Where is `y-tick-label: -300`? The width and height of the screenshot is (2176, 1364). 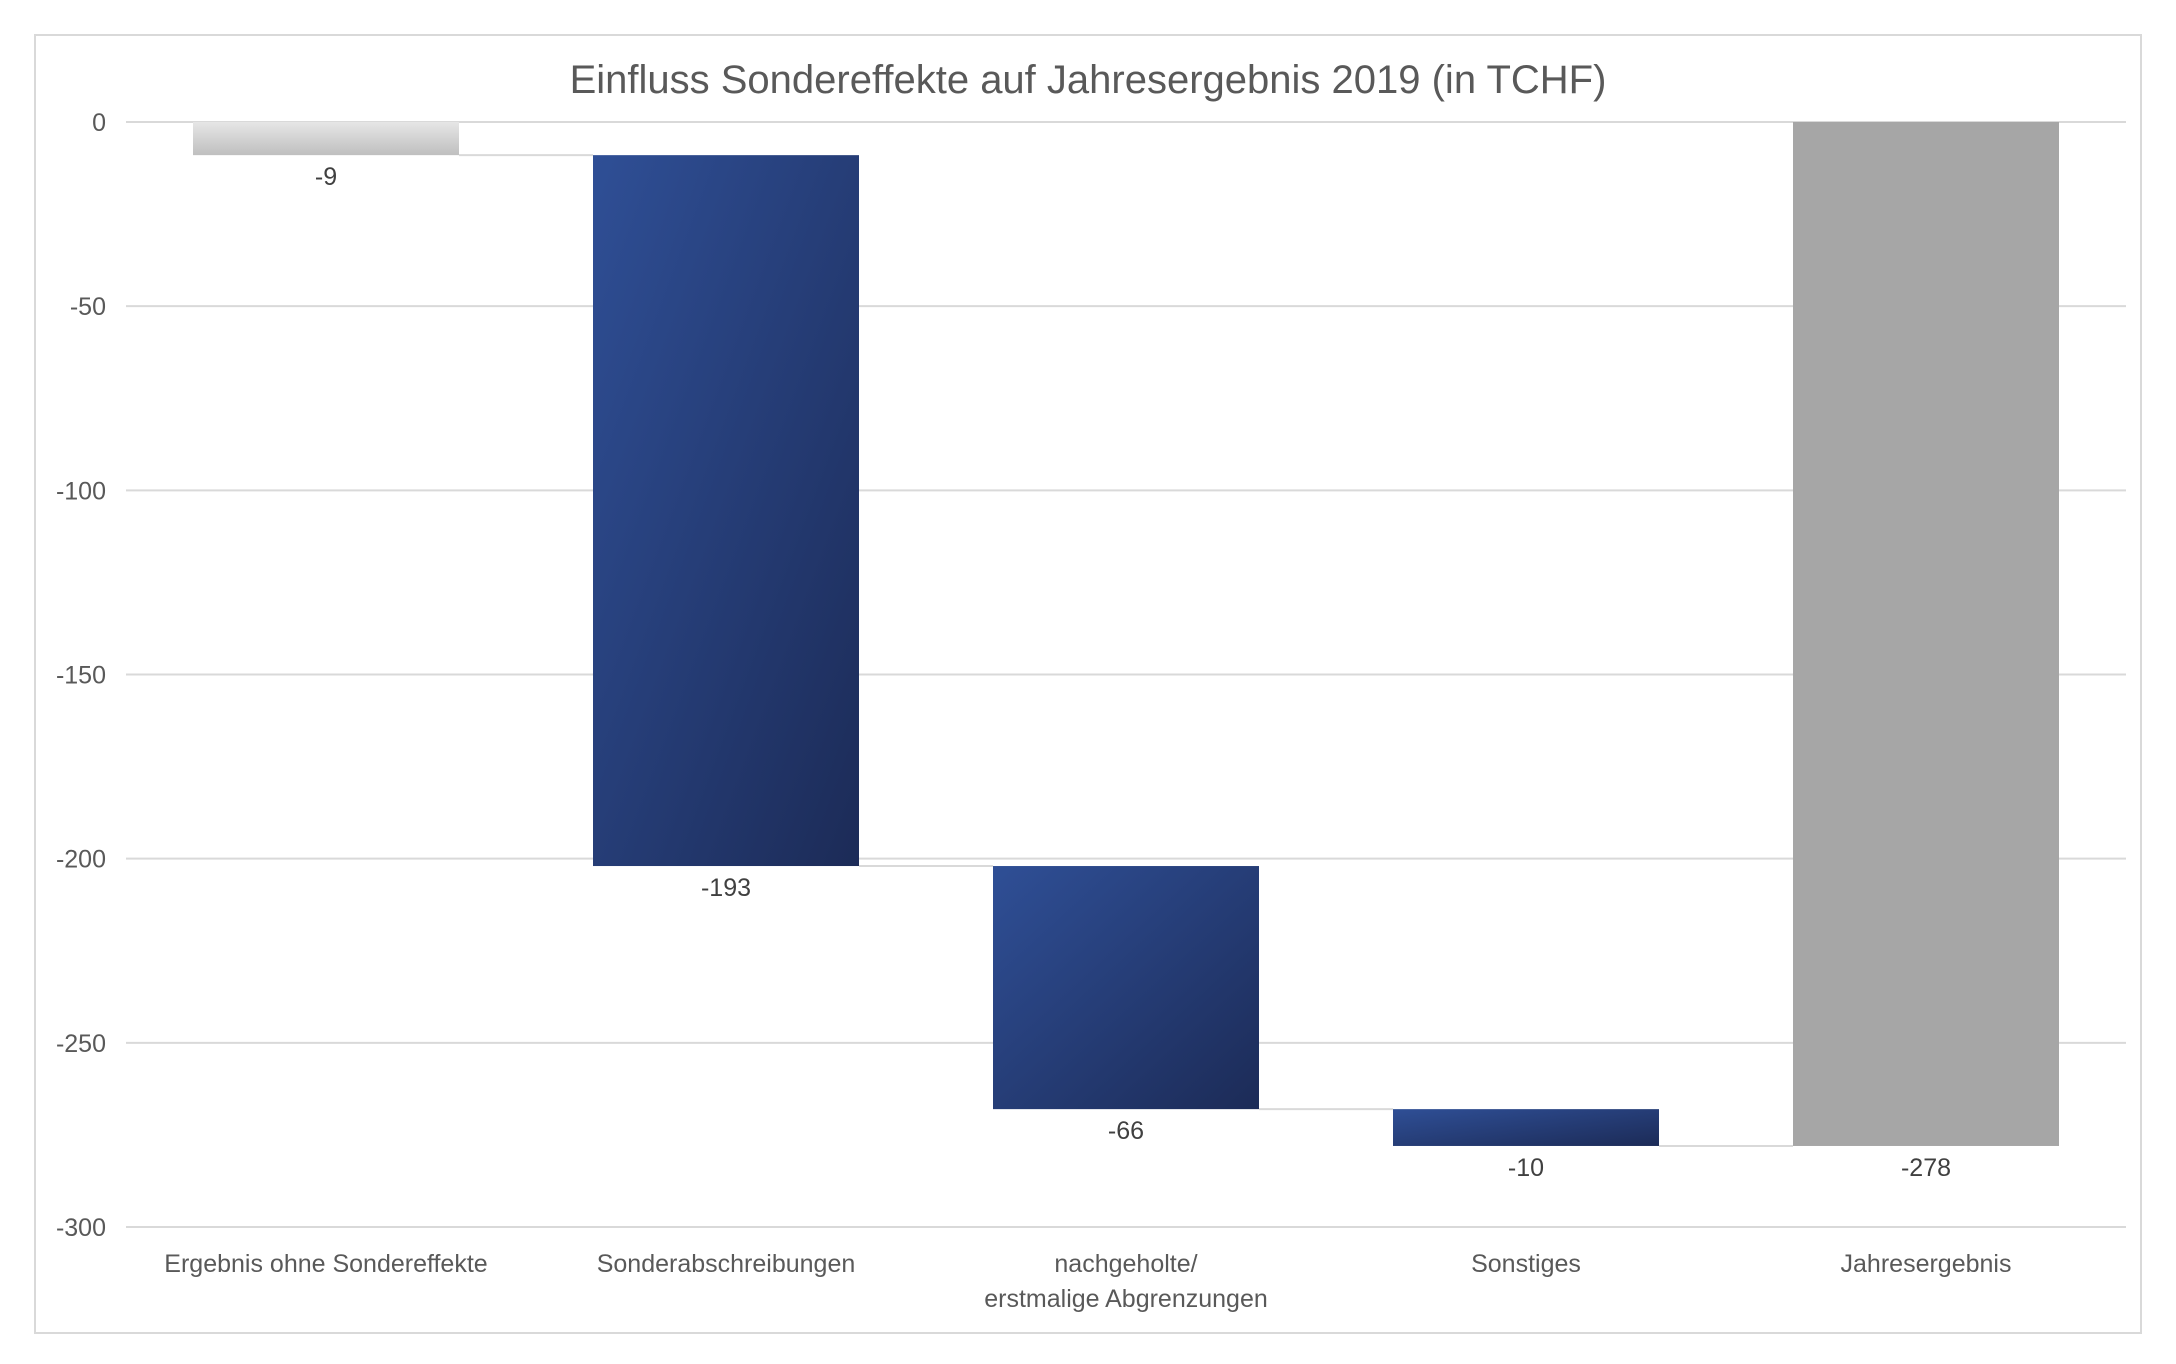
y-tick-label: -300 is located at coordinates (81, 1228).